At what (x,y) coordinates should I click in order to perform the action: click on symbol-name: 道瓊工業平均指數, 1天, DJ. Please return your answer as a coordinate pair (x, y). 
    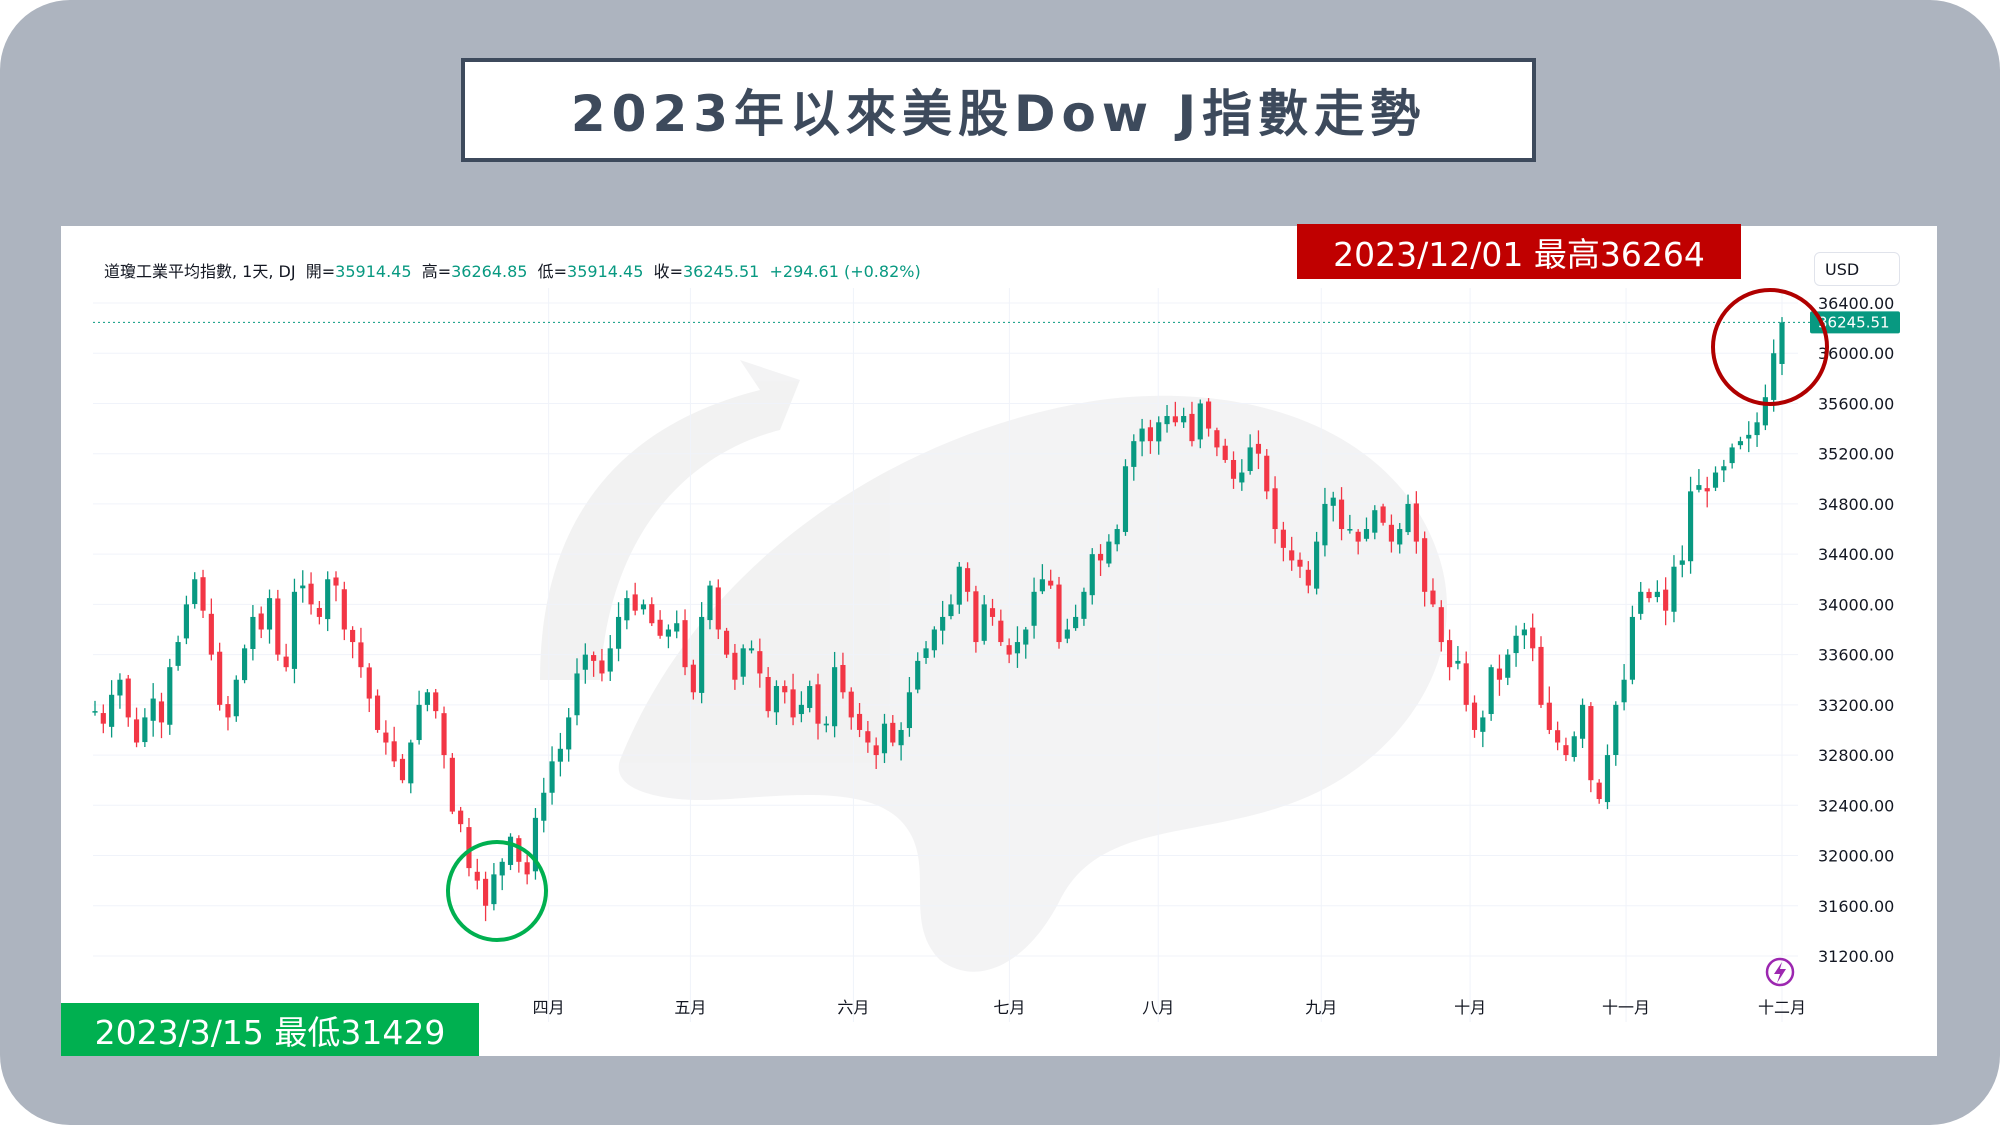
    Looking at the image, I should click on (200, 271).